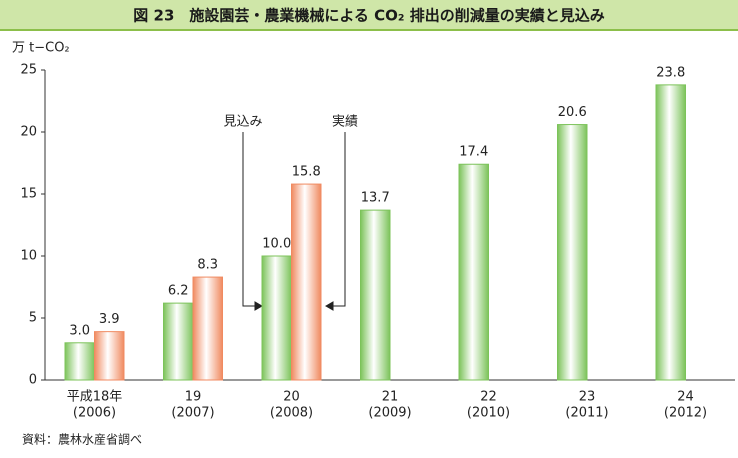 Image resolution: width=738 pixels, height=458 pixels. I want to click on value-label: 6.2, so click(178, 291).